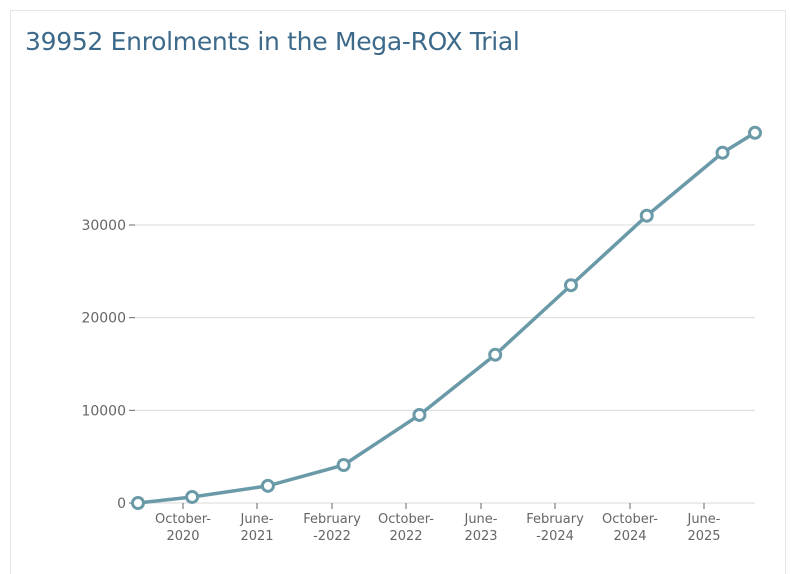 Image resolution: width=790 pixels, height=574 pixels. What do you see at coordinates (555, 528) in the screenshot?
I see `x-tick-label: February -2024` at bounding box center [555, 528].